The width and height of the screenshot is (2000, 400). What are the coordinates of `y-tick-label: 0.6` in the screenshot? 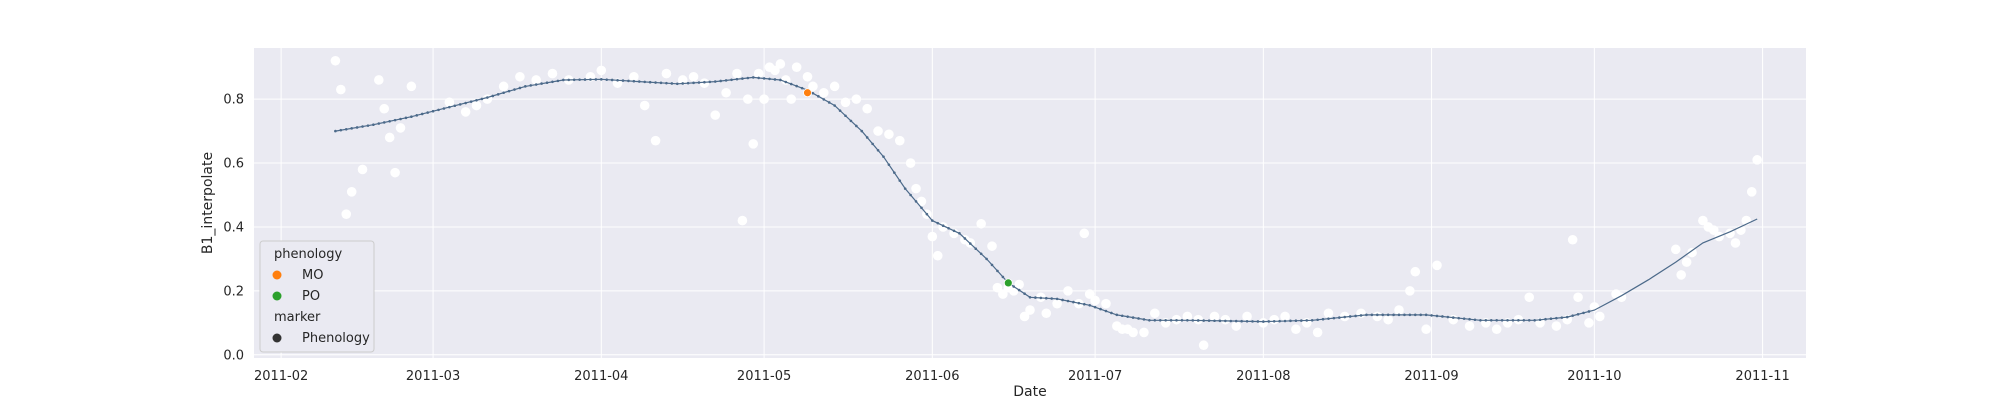 It's located at (233, 164).